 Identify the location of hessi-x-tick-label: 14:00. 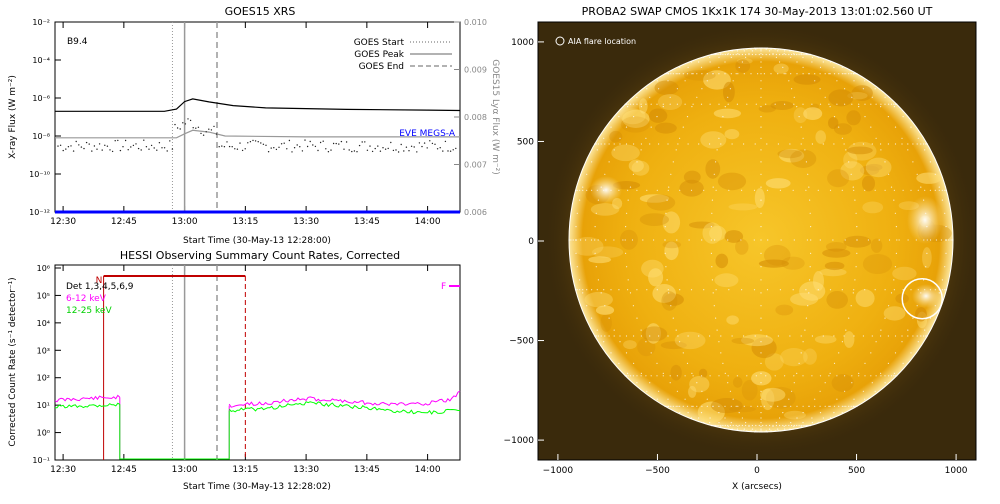
(428, 470).